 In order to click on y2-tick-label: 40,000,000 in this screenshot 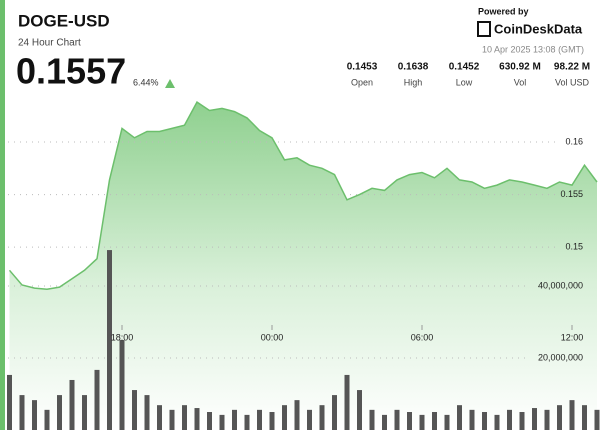, I will do `click(560, 285)`.